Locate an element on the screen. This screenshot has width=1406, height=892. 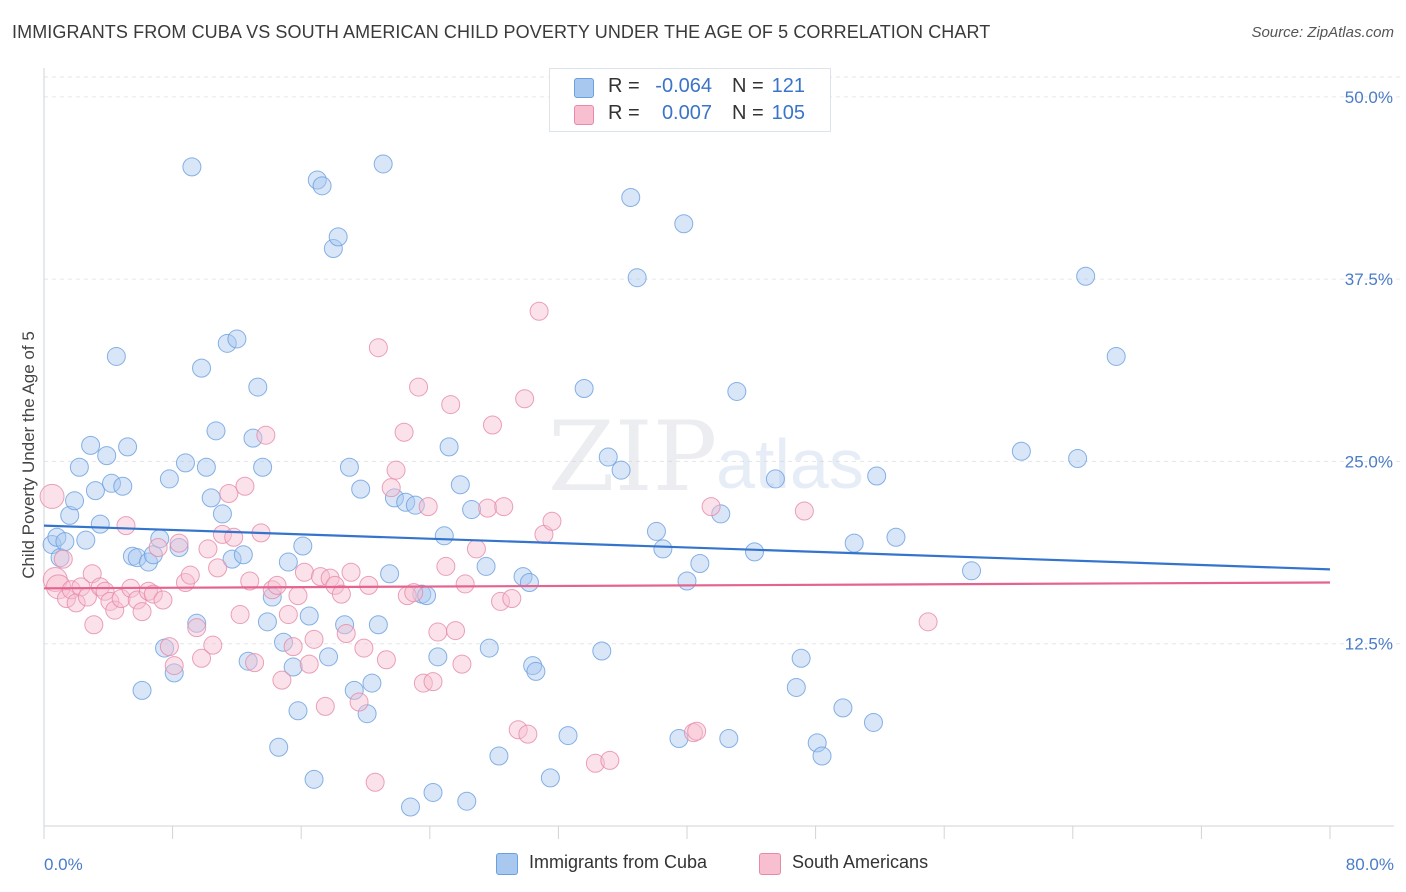
legend-swatch-cuba is located at coordinates (507, 864).